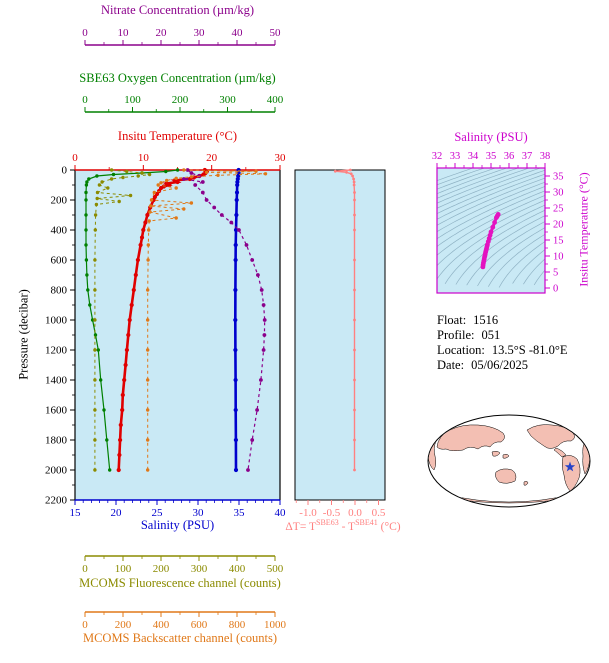 The height and width of the screenshot is (663, 609). Describe the element at coordinates (461, 350) in the screenshot. I see `location-label: Location:` at that location.